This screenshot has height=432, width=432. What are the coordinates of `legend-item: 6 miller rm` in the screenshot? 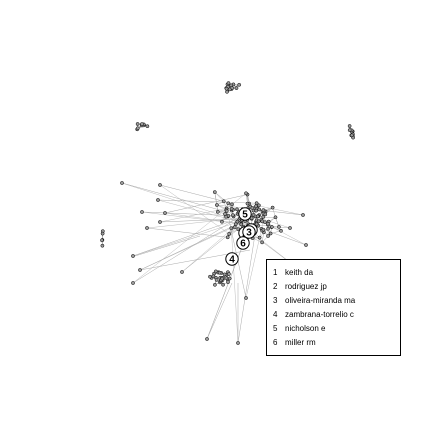 It's located at (294, 342).